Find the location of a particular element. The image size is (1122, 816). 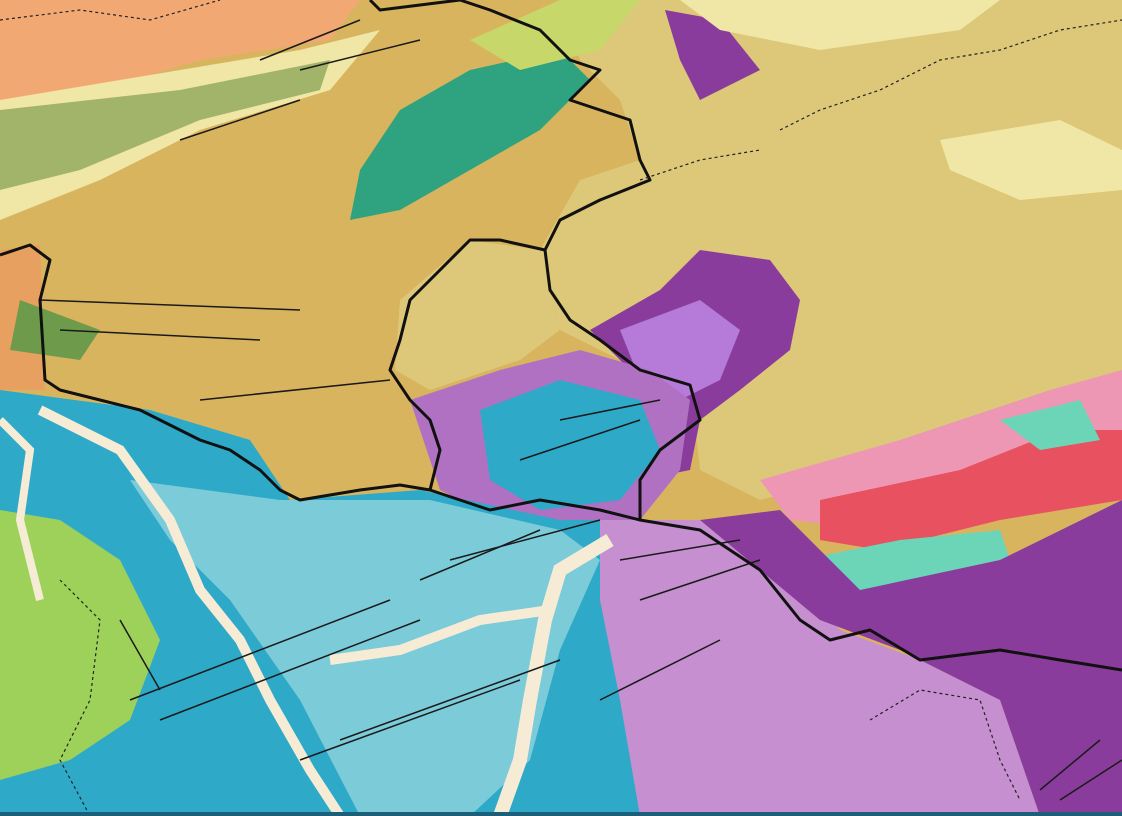

unit-lilac-south is located at coordinates (820, 668).